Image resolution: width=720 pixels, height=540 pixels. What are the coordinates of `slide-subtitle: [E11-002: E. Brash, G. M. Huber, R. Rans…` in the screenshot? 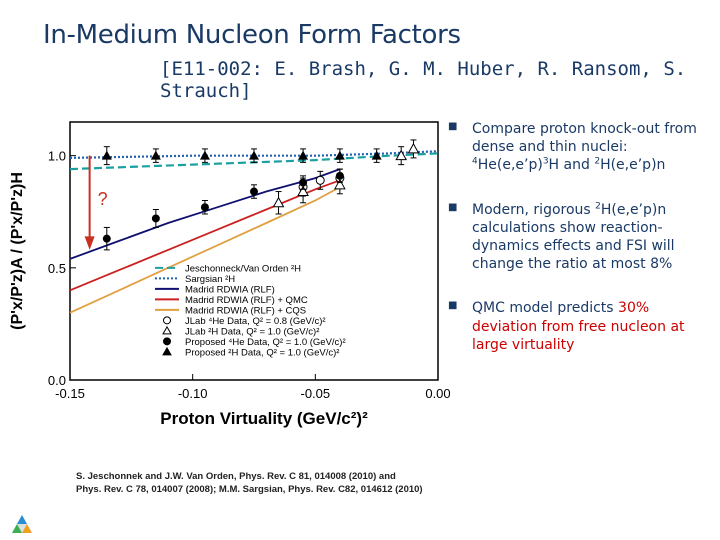 It's located at (423, 80).